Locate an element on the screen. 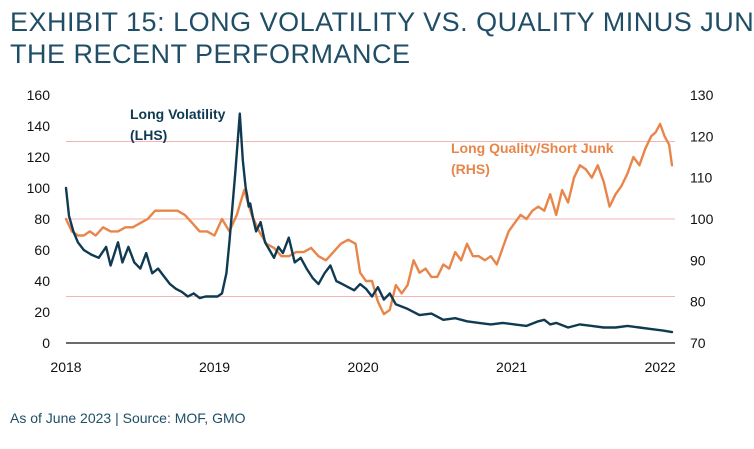 Image resolution: width=754 pixels, height=449 pixels. x-tick-label: 2022 is located at coordinates (660, 367).